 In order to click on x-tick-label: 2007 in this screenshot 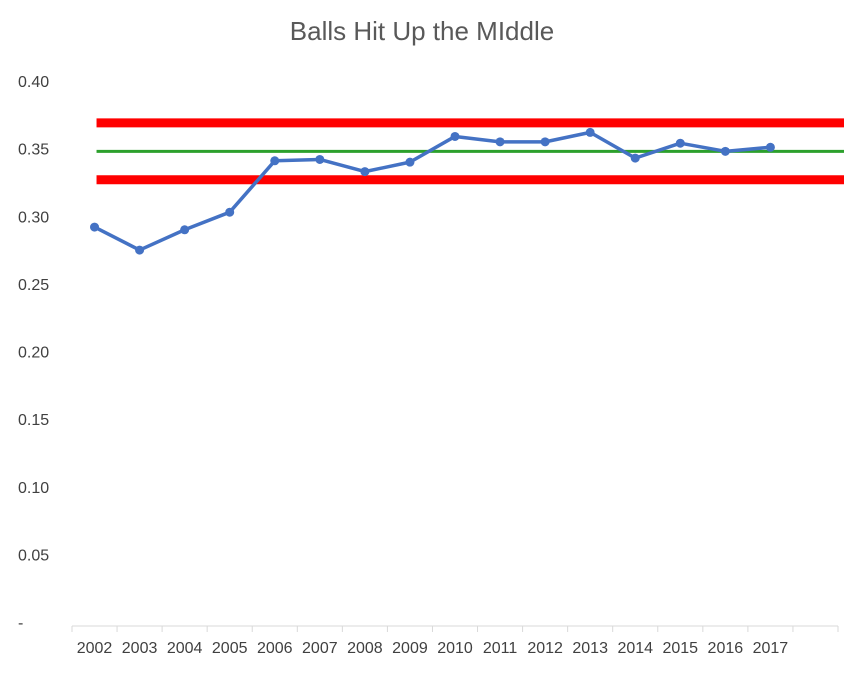, I will do `click(320, 648)`.